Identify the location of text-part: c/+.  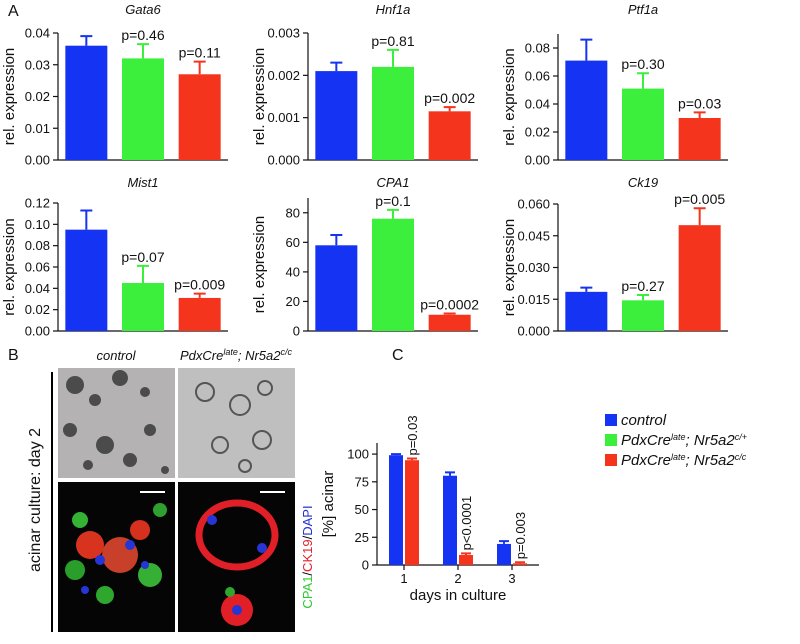
(741, 437).